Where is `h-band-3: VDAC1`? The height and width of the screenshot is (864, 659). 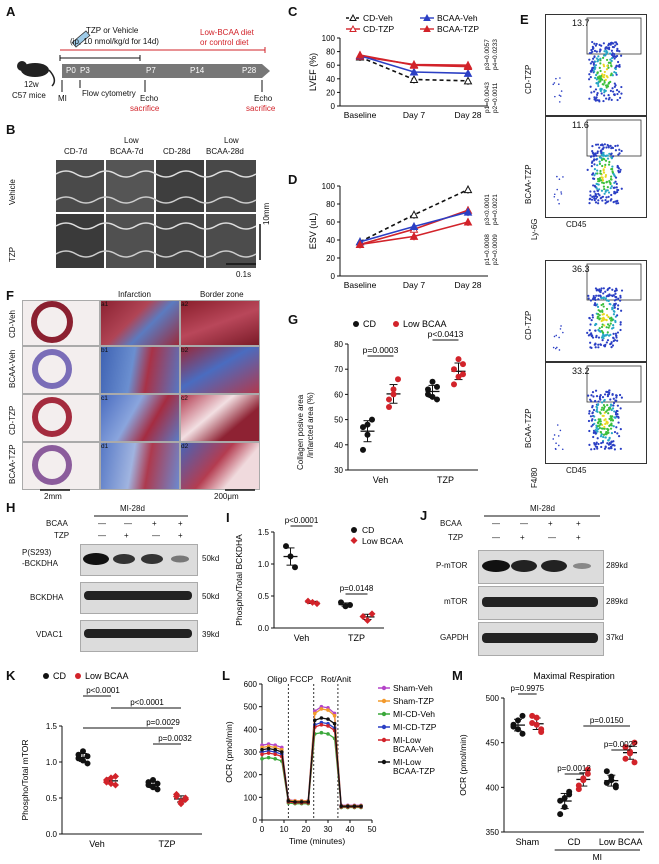
h-band-3: VDAC1 is located at coordinates (49, 634).